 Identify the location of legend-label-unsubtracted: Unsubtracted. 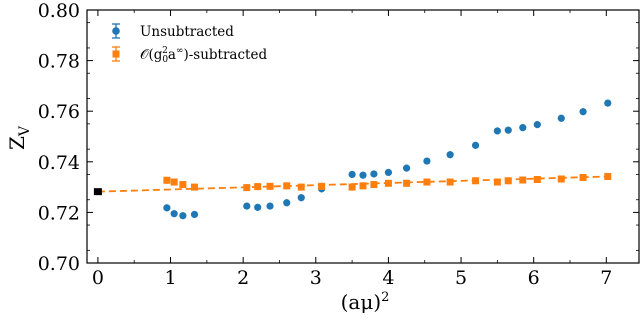
(187, 32).